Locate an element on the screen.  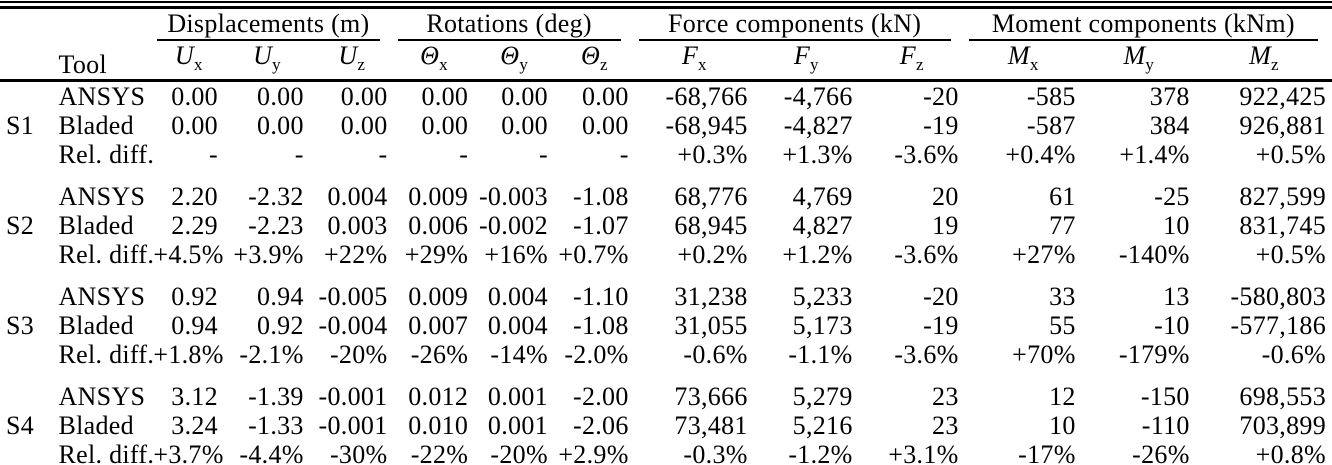
value-cell-m-y: -26% is located at coordinates (1161, 452).